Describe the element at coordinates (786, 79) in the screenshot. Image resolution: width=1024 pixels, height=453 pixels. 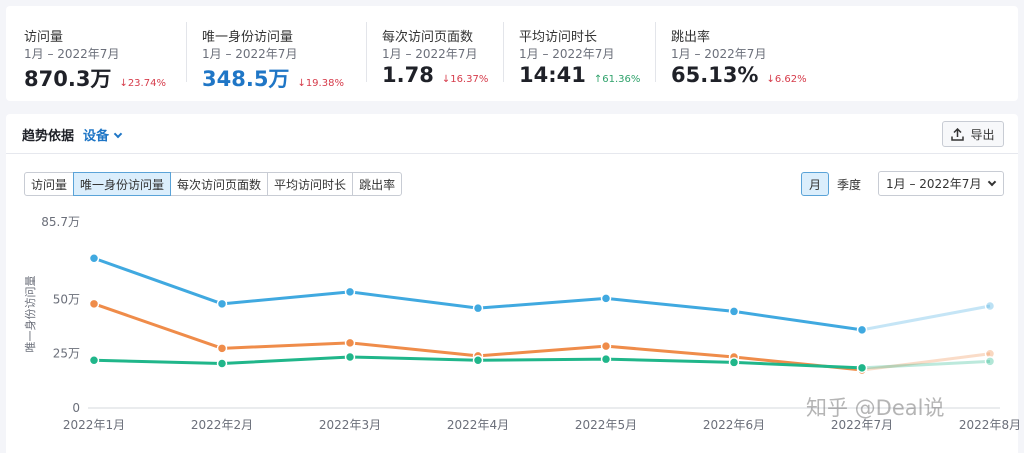
I see `metric-change: ↓6.62%` at that location.